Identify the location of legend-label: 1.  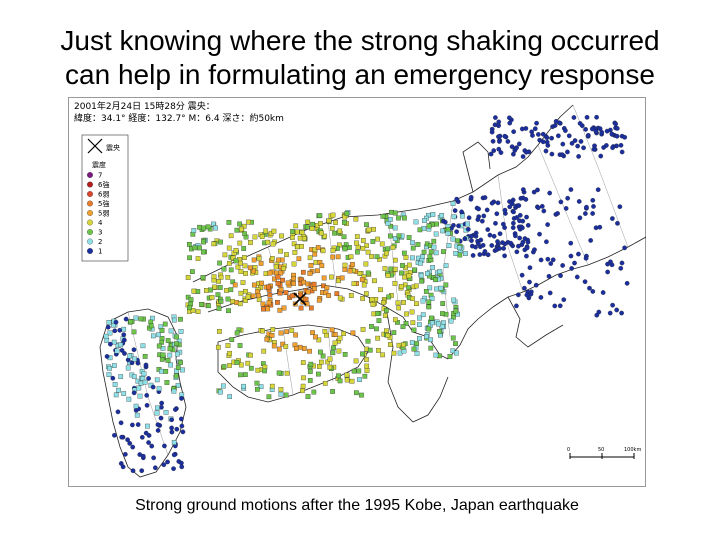
(100, 252).